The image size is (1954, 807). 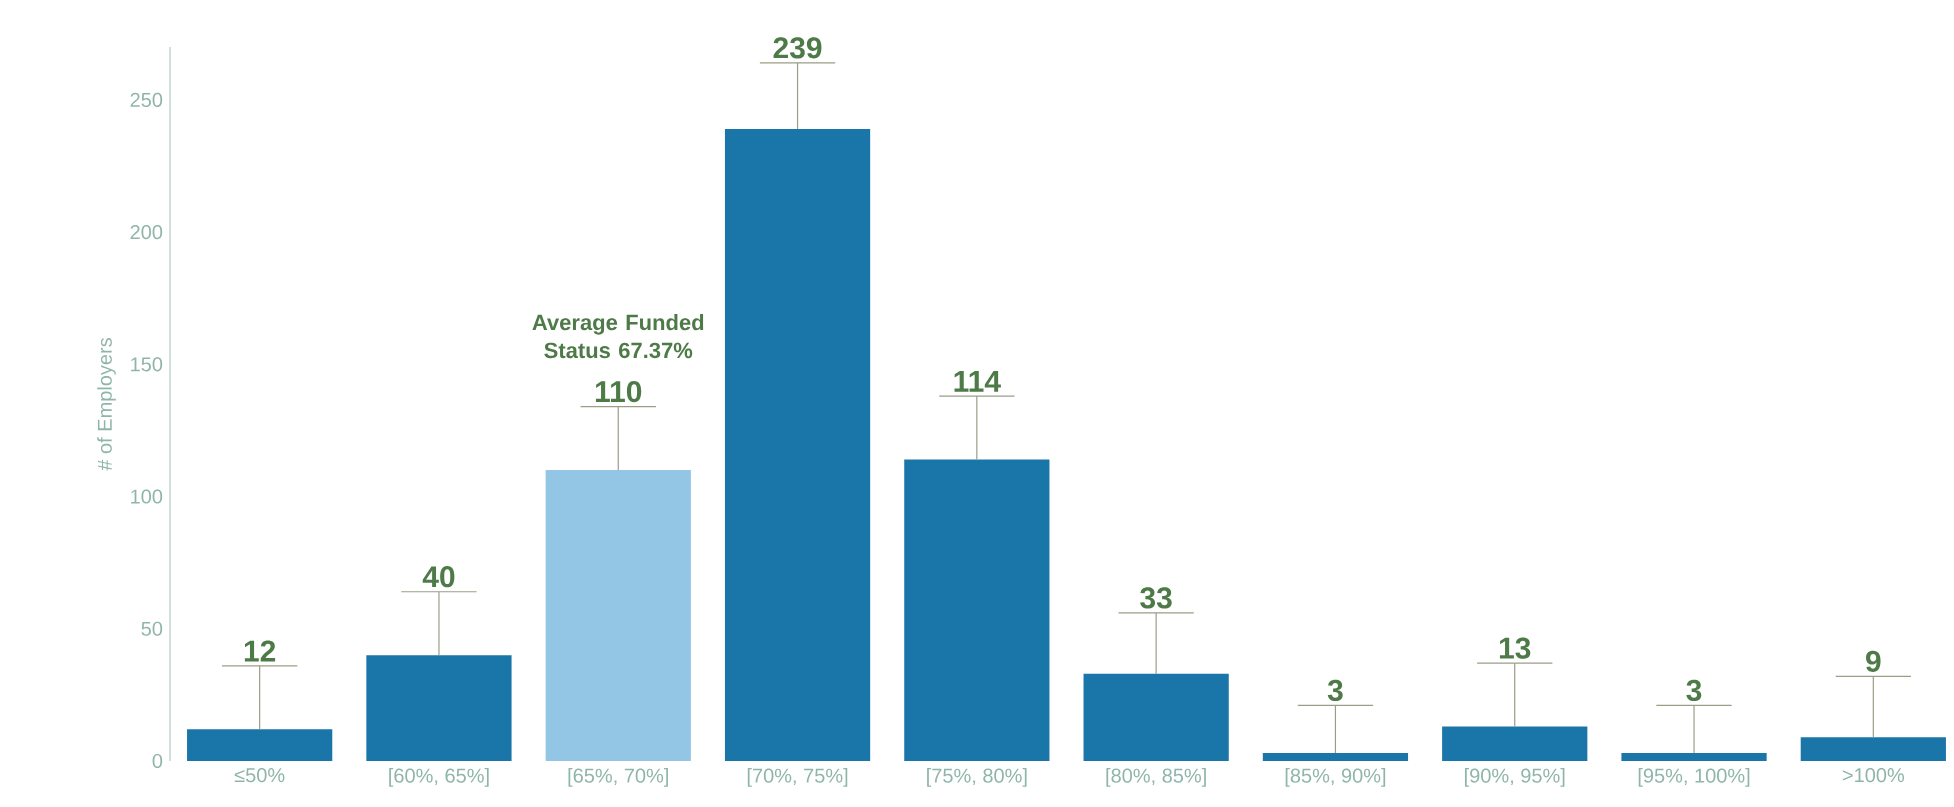 What do you see at coordinates (146, 232) in the screenshot?
I see `y-tick-label: 200` at bounding box center [146, 232].